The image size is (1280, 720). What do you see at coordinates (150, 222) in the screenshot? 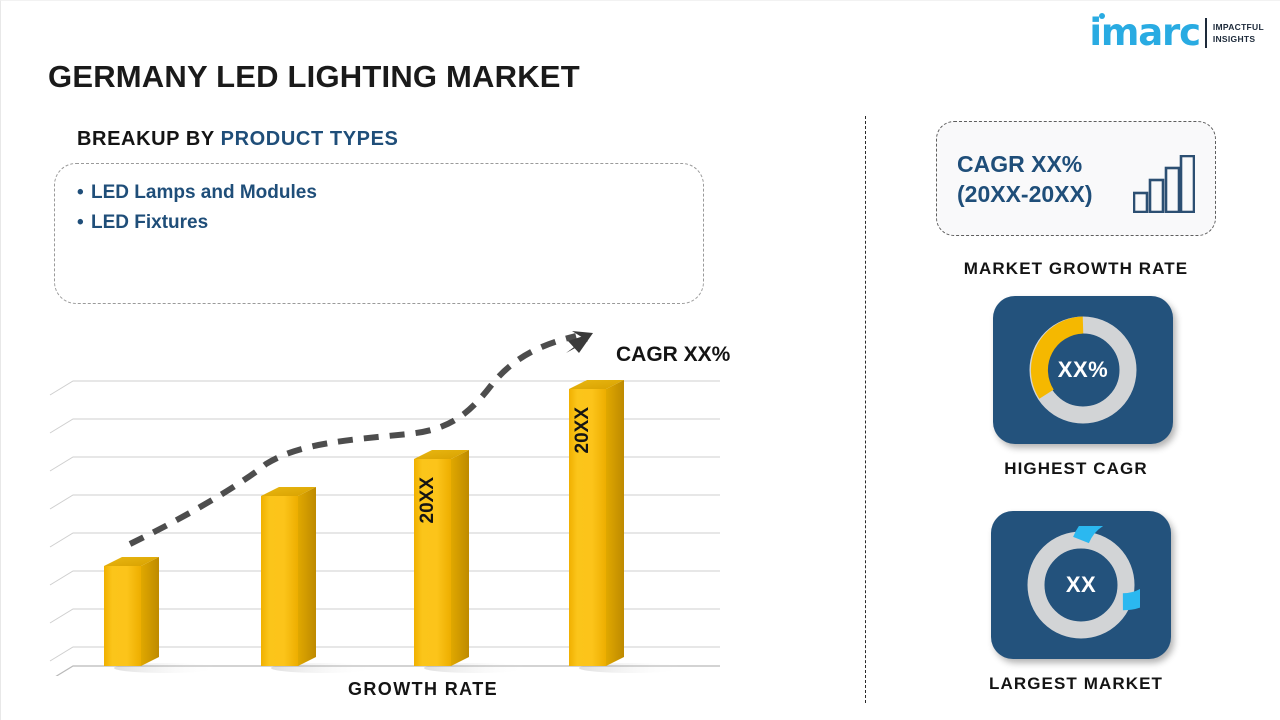
I see `list-item-label: LED Fixtures` at bounding box center [150, 222].